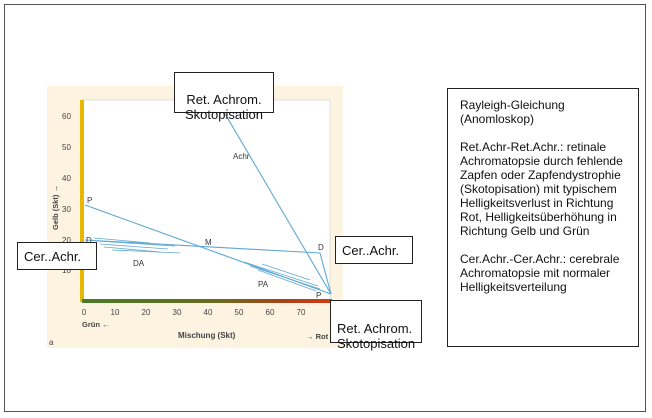 Image resolution: width=652 pixels, height=418 pixels. I want to click on x-tick-labels: 0 10 20 30 40 50 60 70, so click(194, 312).